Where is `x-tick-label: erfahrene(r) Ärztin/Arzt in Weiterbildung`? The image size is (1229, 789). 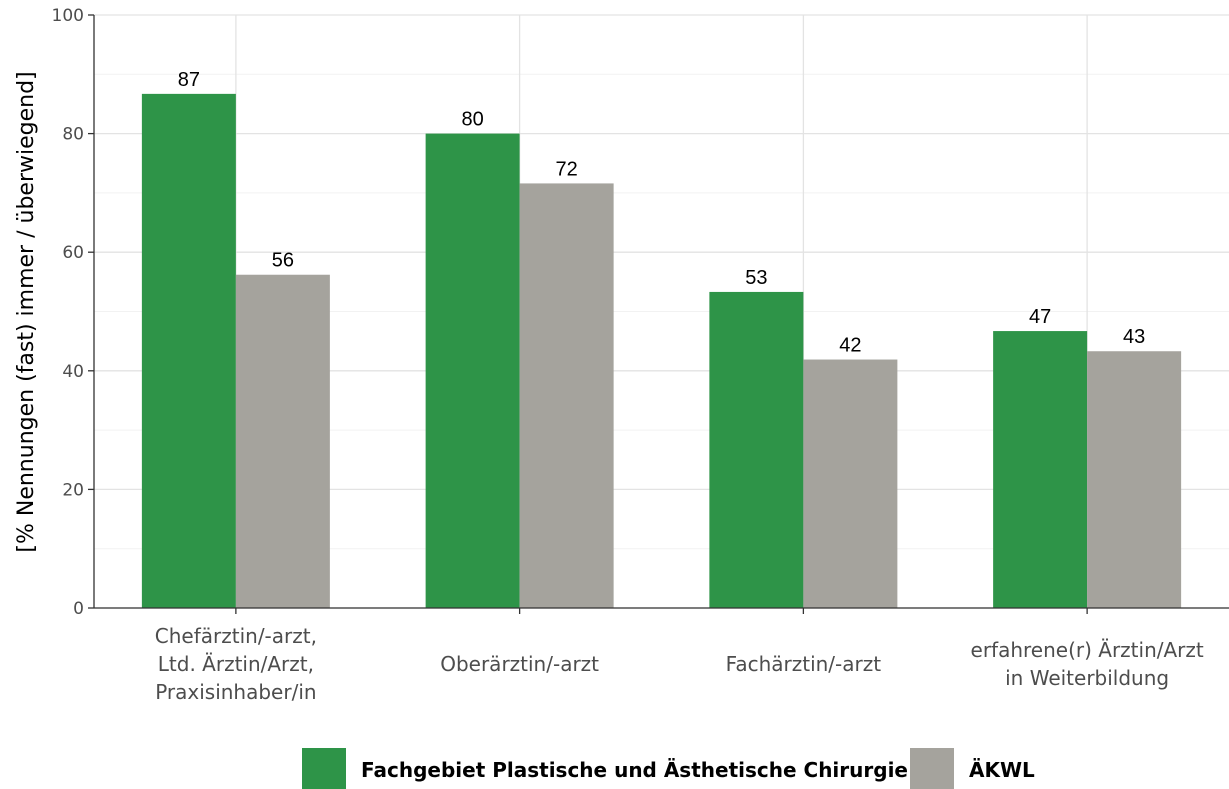
x-tick-label: erfahrene(r) Ärztin/Arzt in Weiterbildung is located at coordinates (1087, 664).